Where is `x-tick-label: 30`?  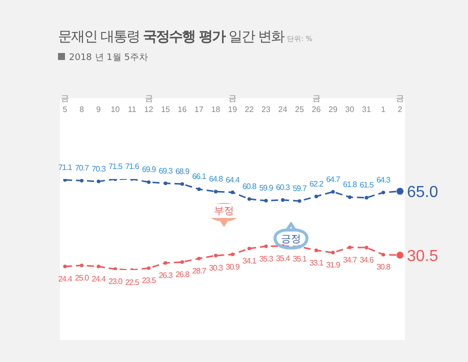
x-tick-label: 30 is located at coordinates (350, 109).